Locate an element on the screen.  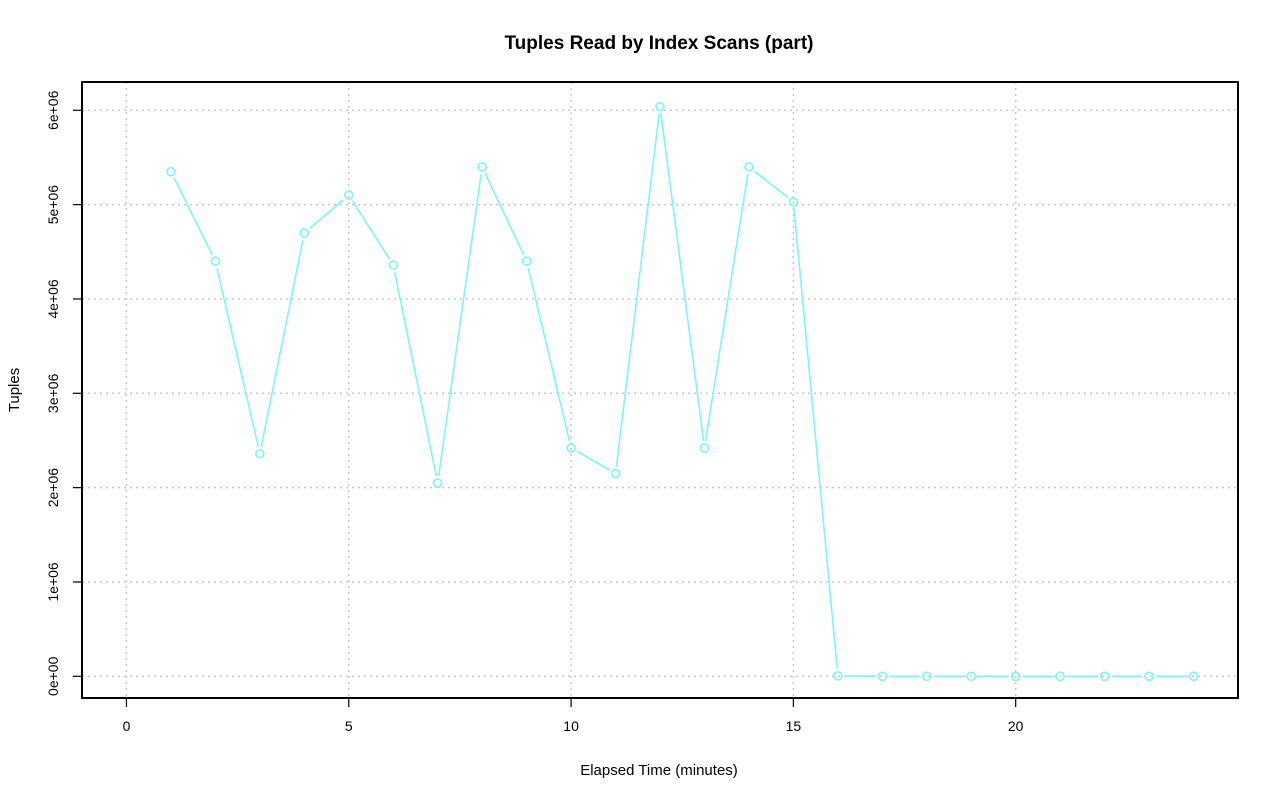
y-tick-label: 2e+06 is located at coordinates (53, 488).